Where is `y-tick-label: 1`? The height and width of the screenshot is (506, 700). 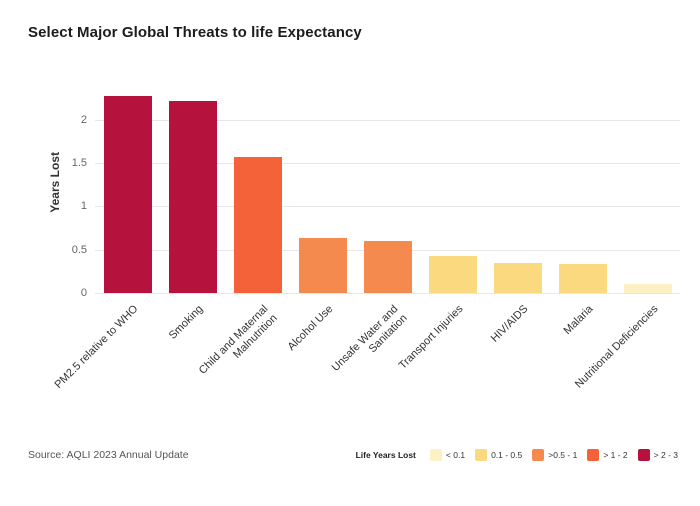 y-tick-label: 1 is located at coordinates (83, 206).